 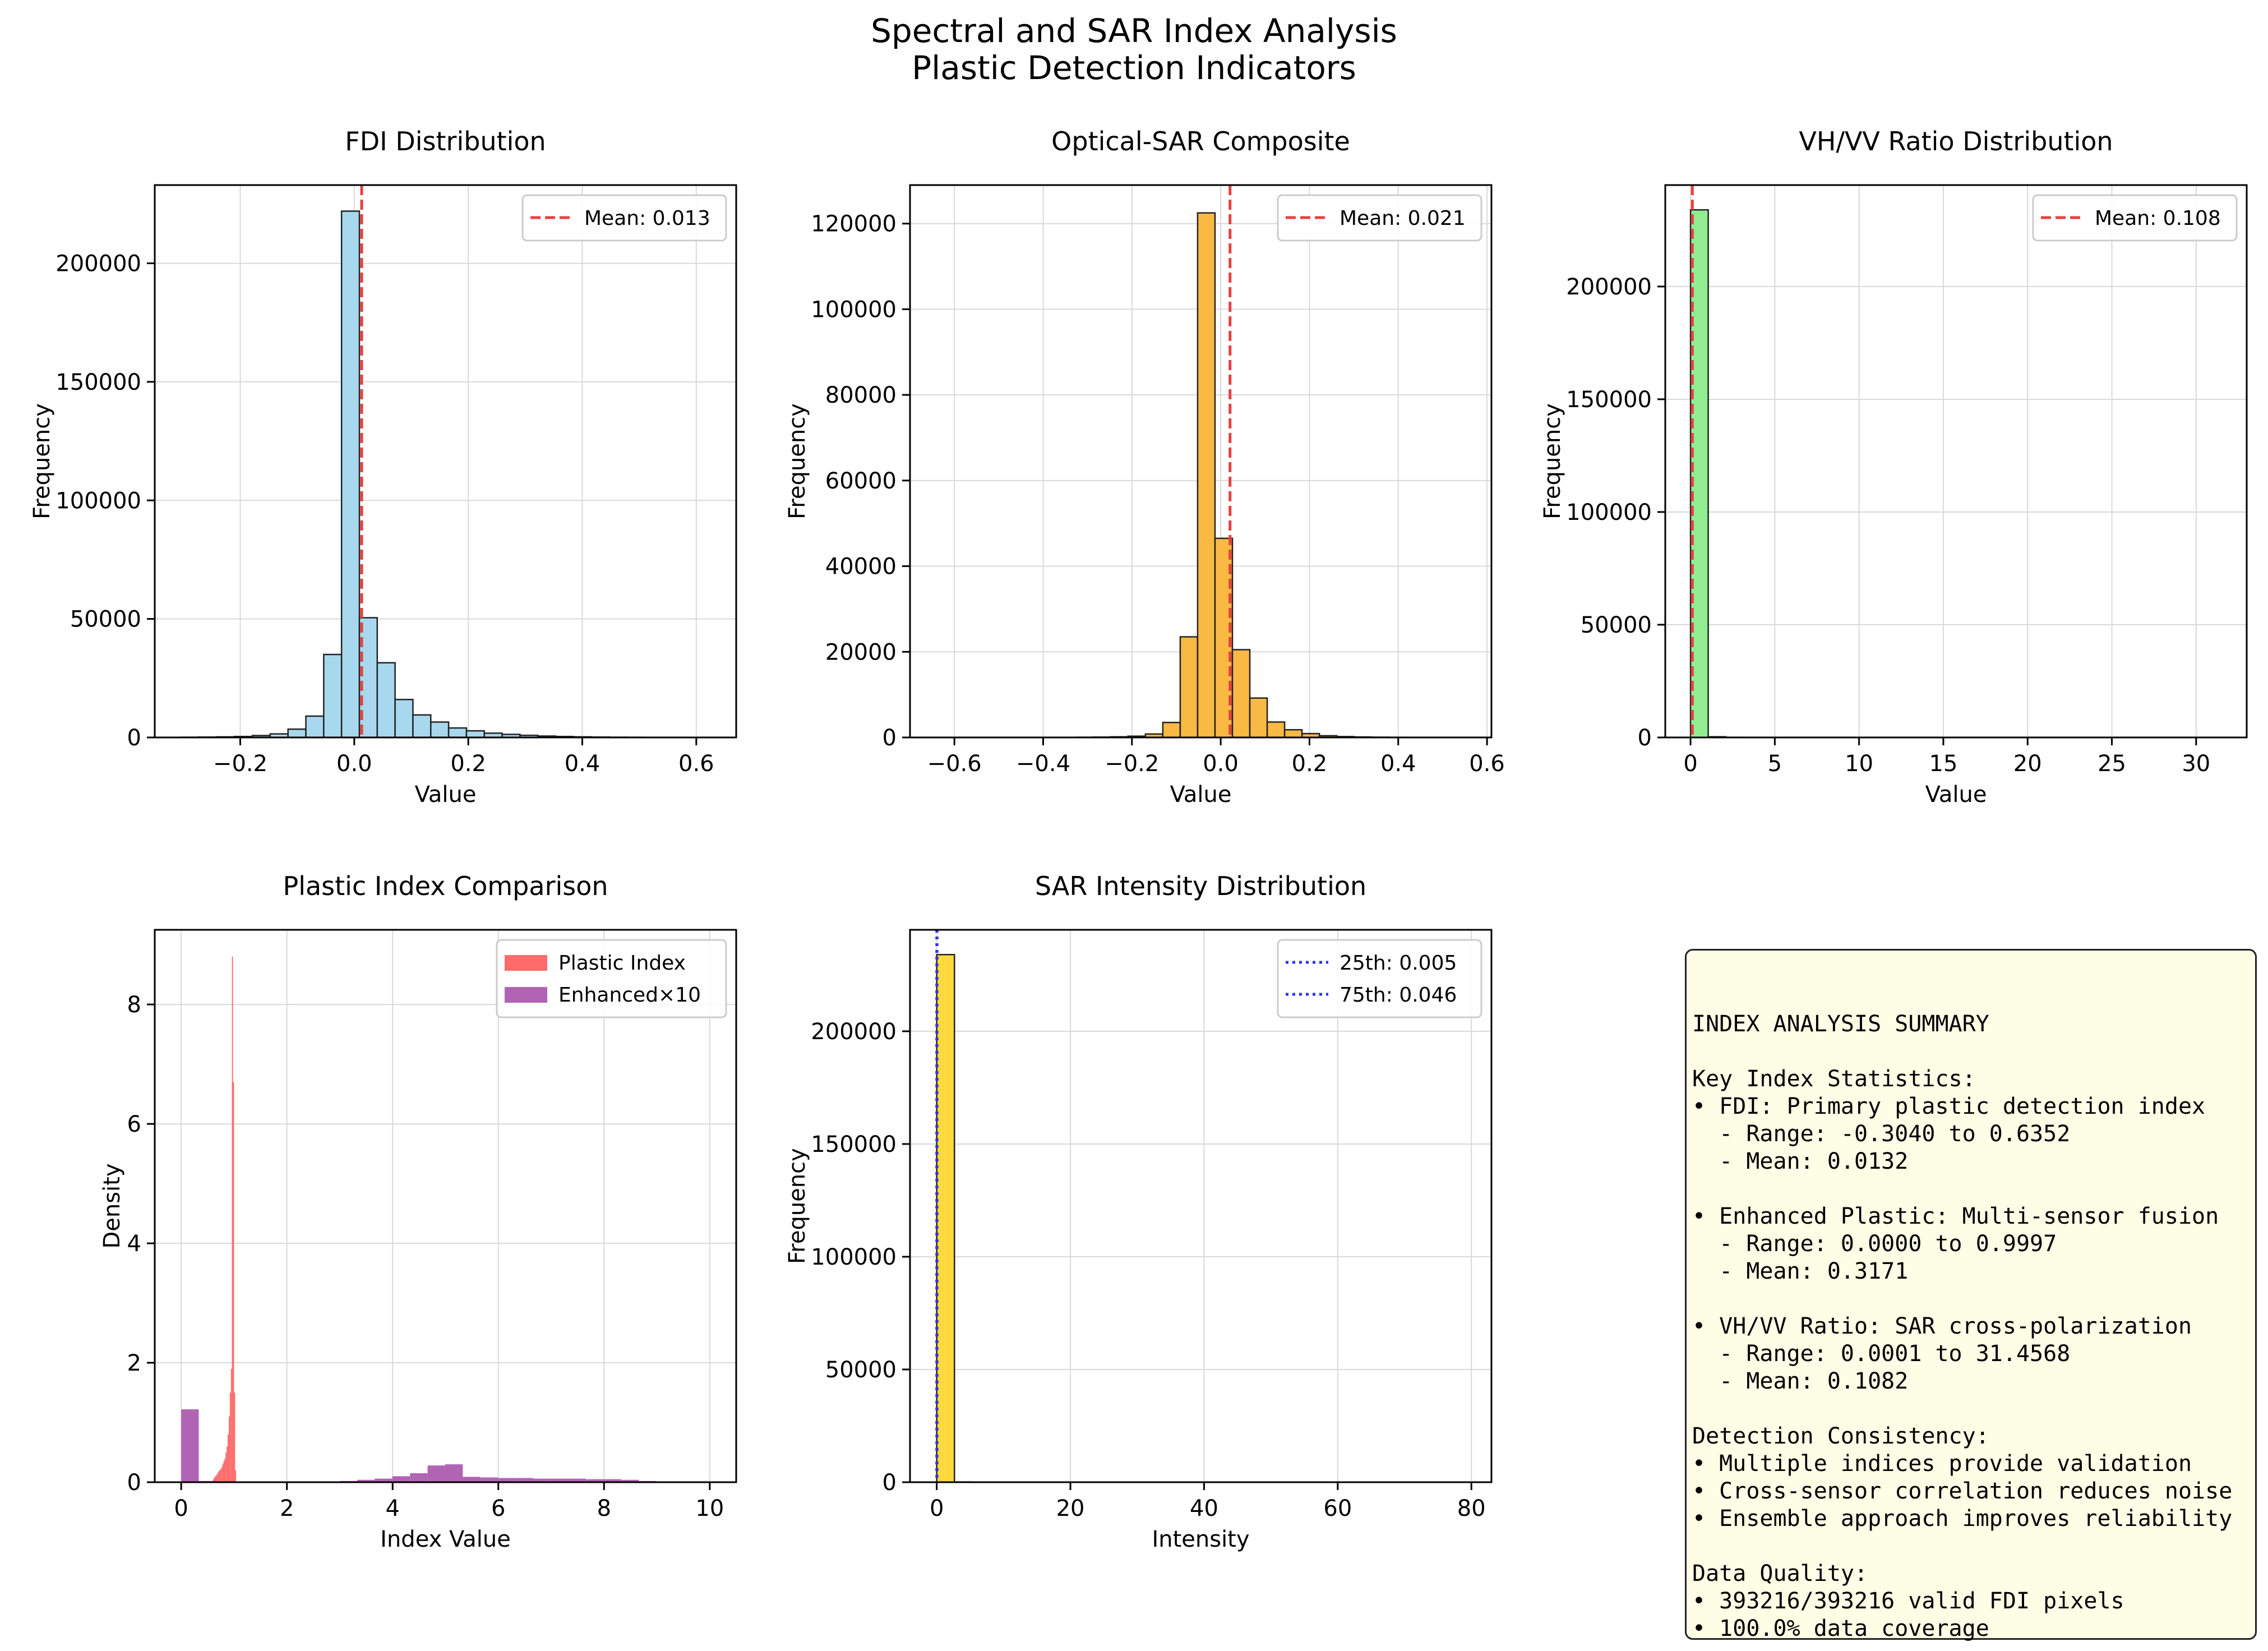 What do you see at coordinates (1398, 963) in the screenshot?
I see `legend-label: 25th: 0.005` at bounding box center [1398, 963].